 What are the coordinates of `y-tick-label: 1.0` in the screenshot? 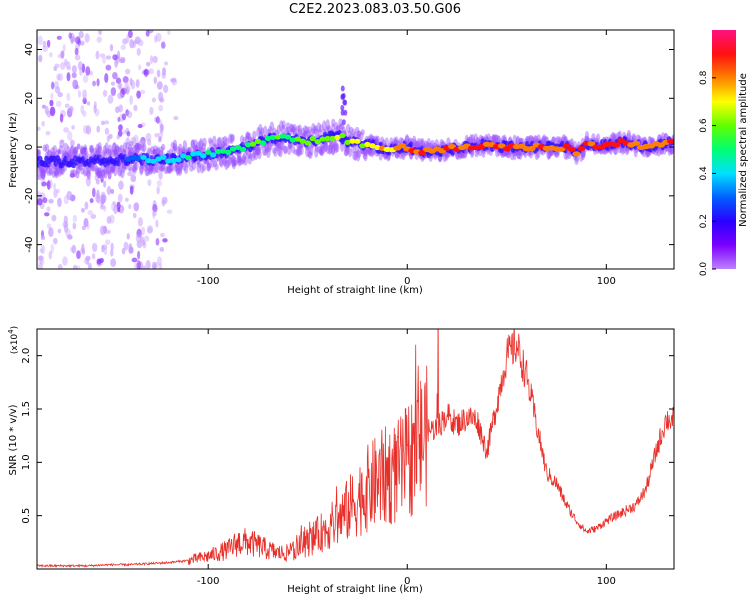 It's located at (26, 462).